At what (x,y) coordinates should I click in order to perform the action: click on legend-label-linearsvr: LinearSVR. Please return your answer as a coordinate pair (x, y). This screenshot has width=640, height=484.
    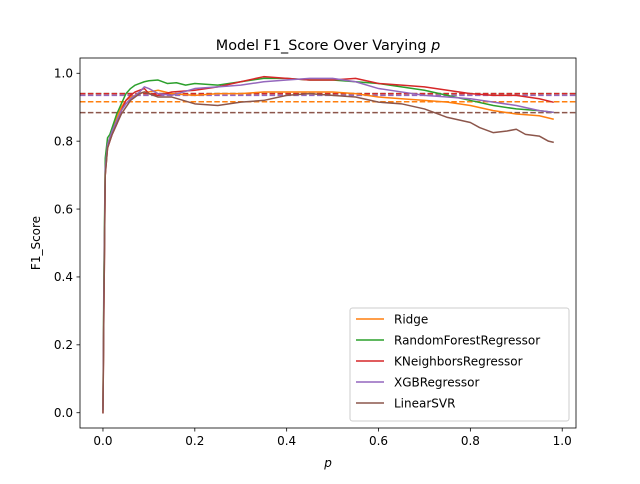
    Looking at the image, I should click on (424, 404).